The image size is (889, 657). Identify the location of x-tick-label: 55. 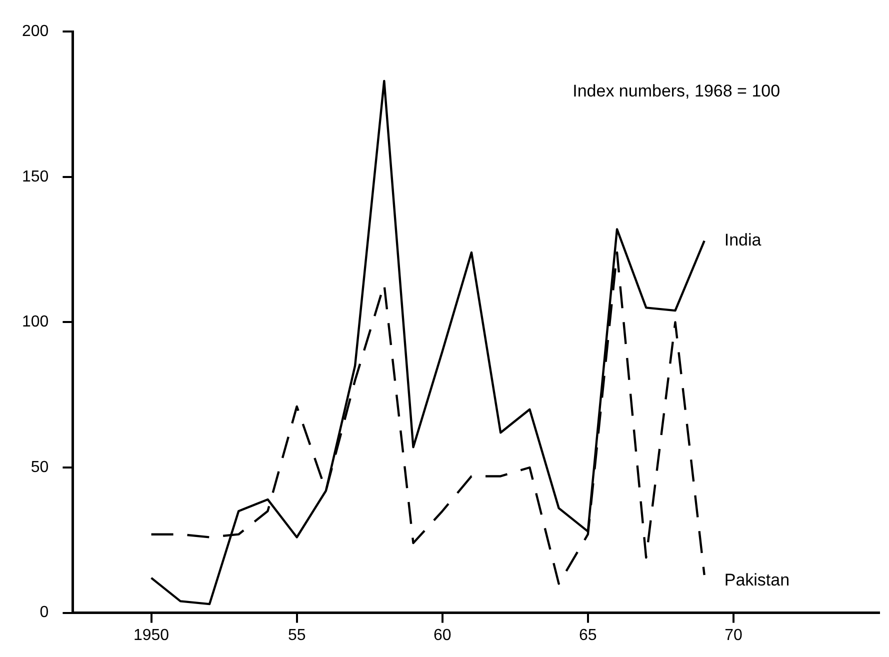
(297, 635).